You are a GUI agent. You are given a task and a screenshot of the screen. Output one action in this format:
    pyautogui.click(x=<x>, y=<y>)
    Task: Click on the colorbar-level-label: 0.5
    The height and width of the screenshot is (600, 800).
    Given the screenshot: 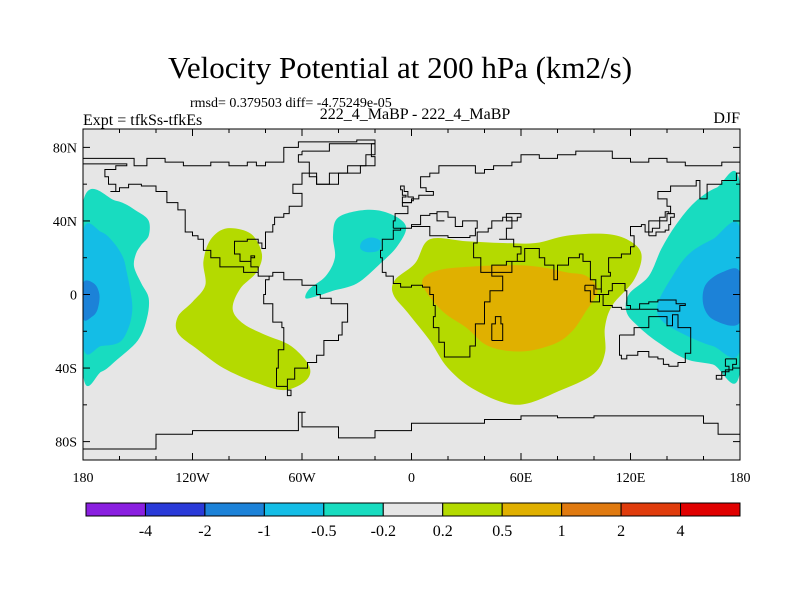 What is the action you would take?
    pyautogui.click(x=502, y=531)
    